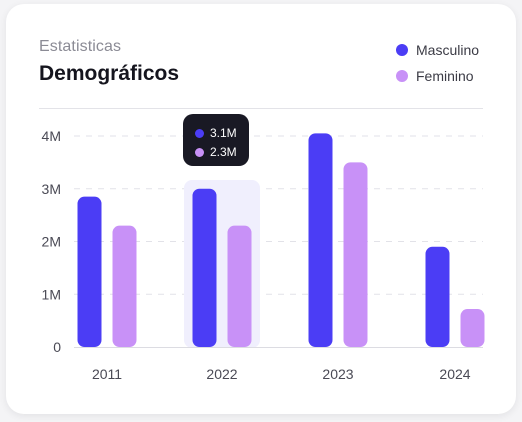  I want to click on x-tick-label: 2022, so click(221, 374).